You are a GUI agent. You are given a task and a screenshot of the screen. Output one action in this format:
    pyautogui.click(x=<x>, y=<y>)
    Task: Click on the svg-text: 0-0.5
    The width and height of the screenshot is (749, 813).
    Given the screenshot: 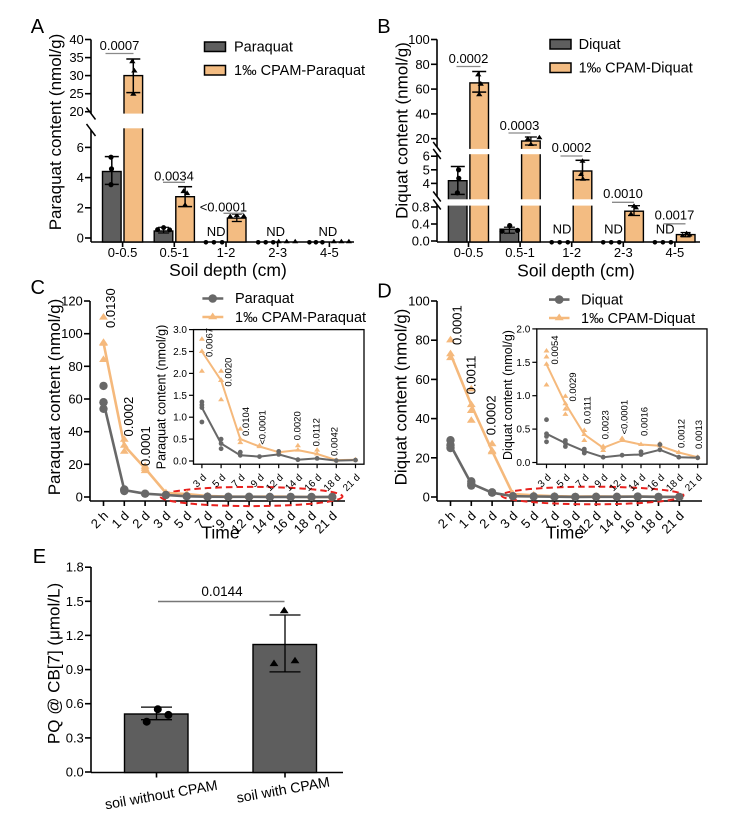 What is the action you would take?
    pyautogui.click(x=469, y=252)
    